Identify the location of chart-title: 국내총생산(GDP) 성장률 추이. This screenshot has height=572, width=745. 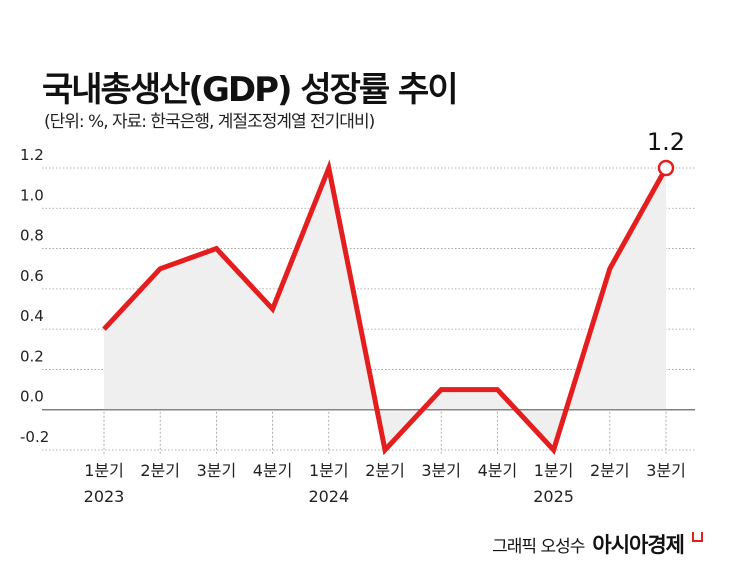
(250, 90).